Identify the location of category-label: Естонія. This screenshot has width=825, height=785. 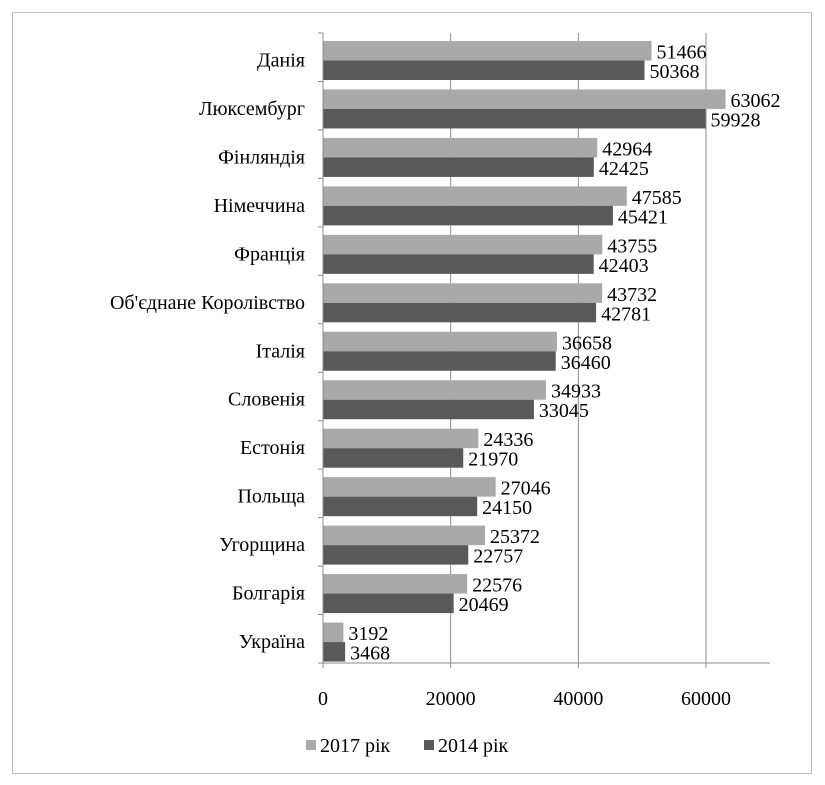
(272, 448).